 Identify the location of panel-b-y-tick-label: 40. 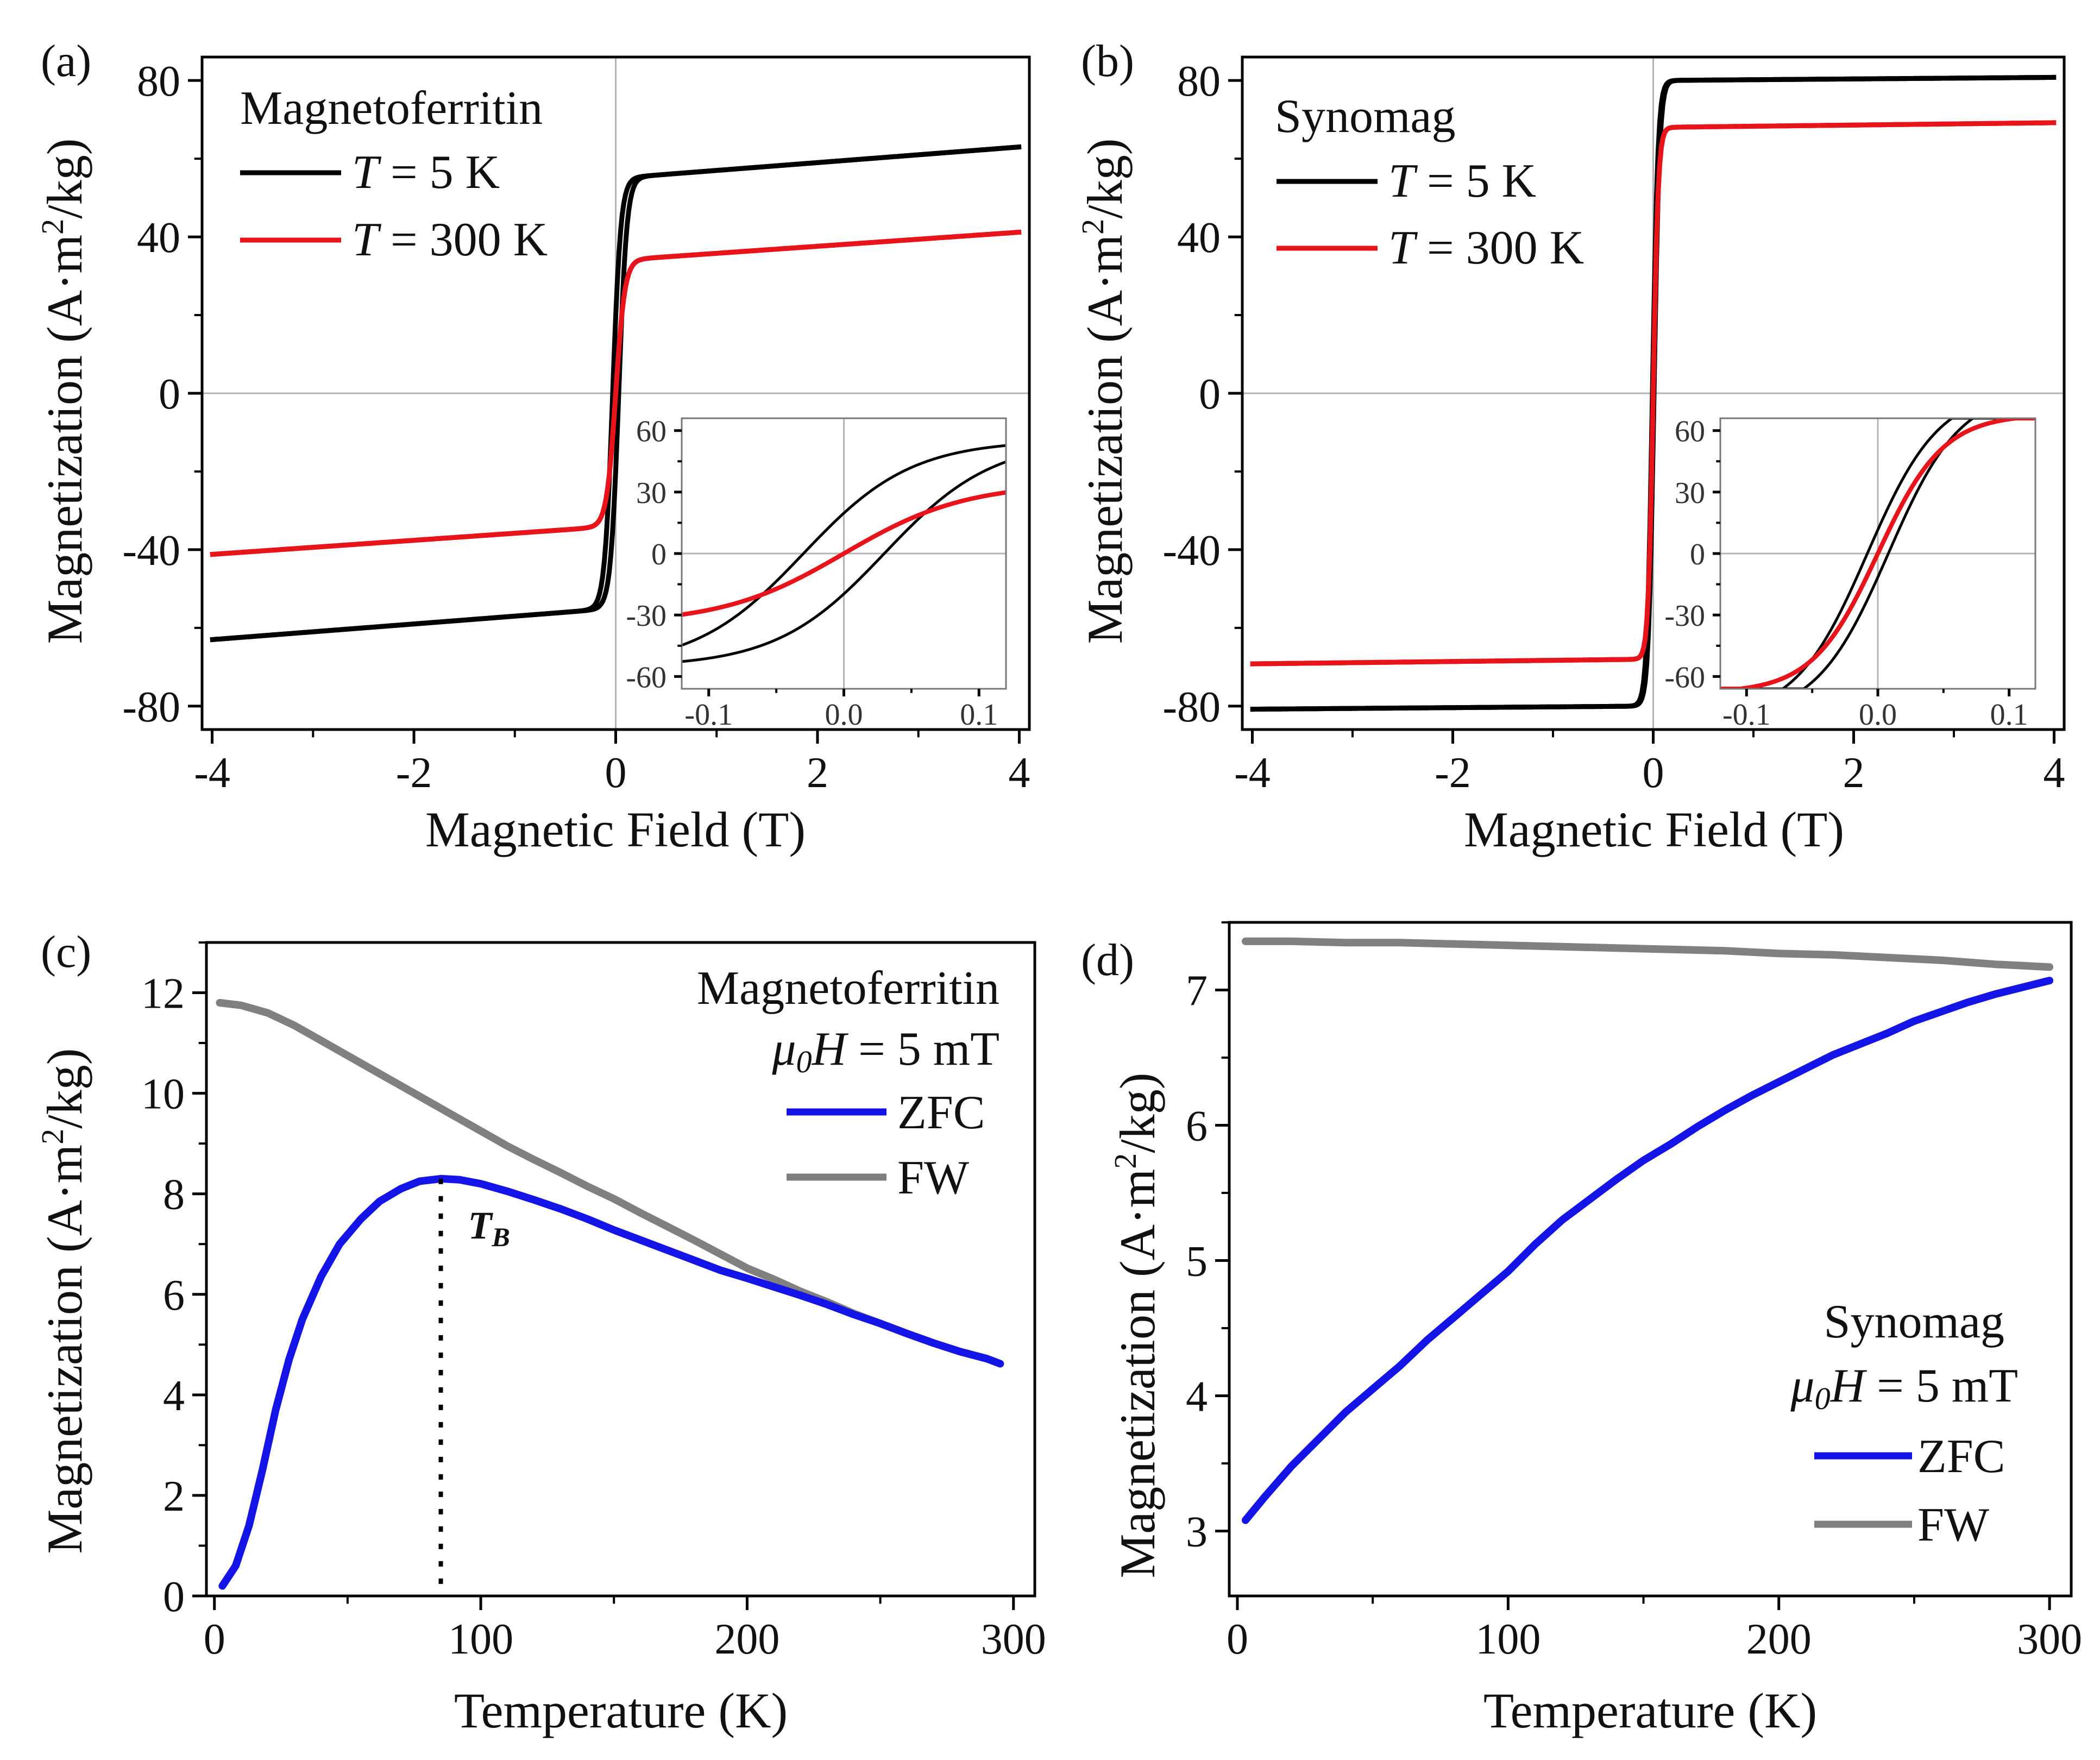
(1199, 238).